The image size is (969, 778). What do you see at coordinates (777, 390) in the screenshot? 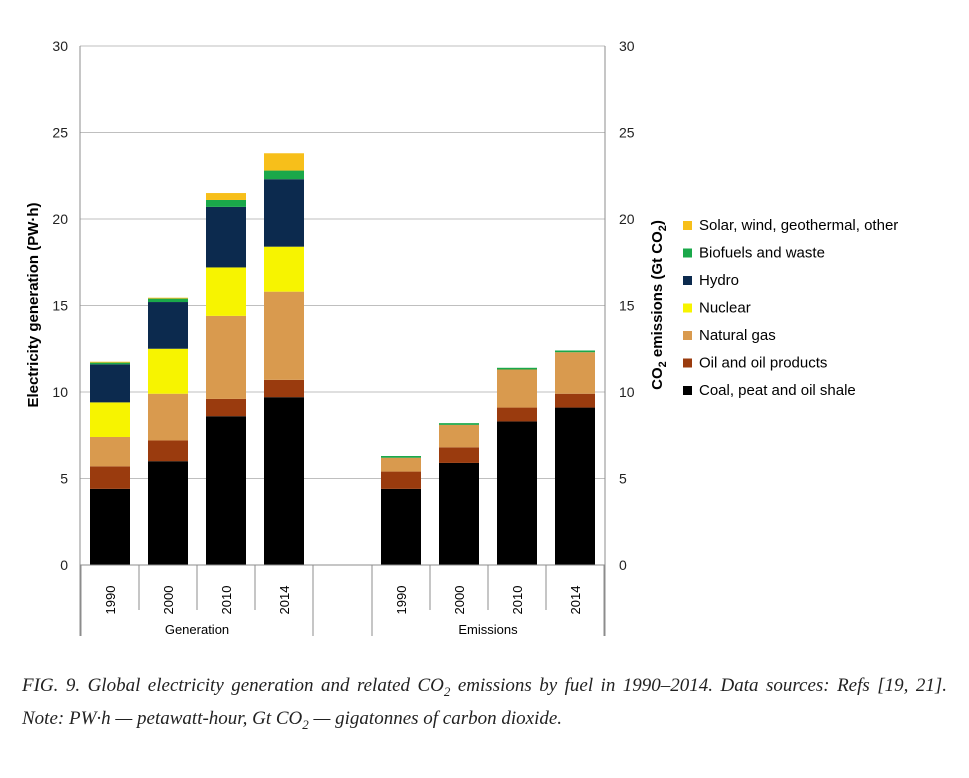
I see `legend-entry: Coal, peat and oil shale` at bounding box center [777, 390].